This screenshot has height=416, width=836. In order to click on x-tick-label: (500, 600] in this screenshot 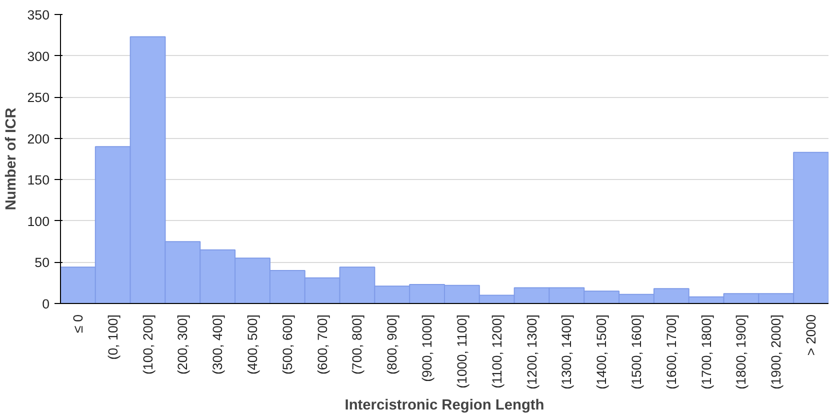, I will do `click(287, 344)`.